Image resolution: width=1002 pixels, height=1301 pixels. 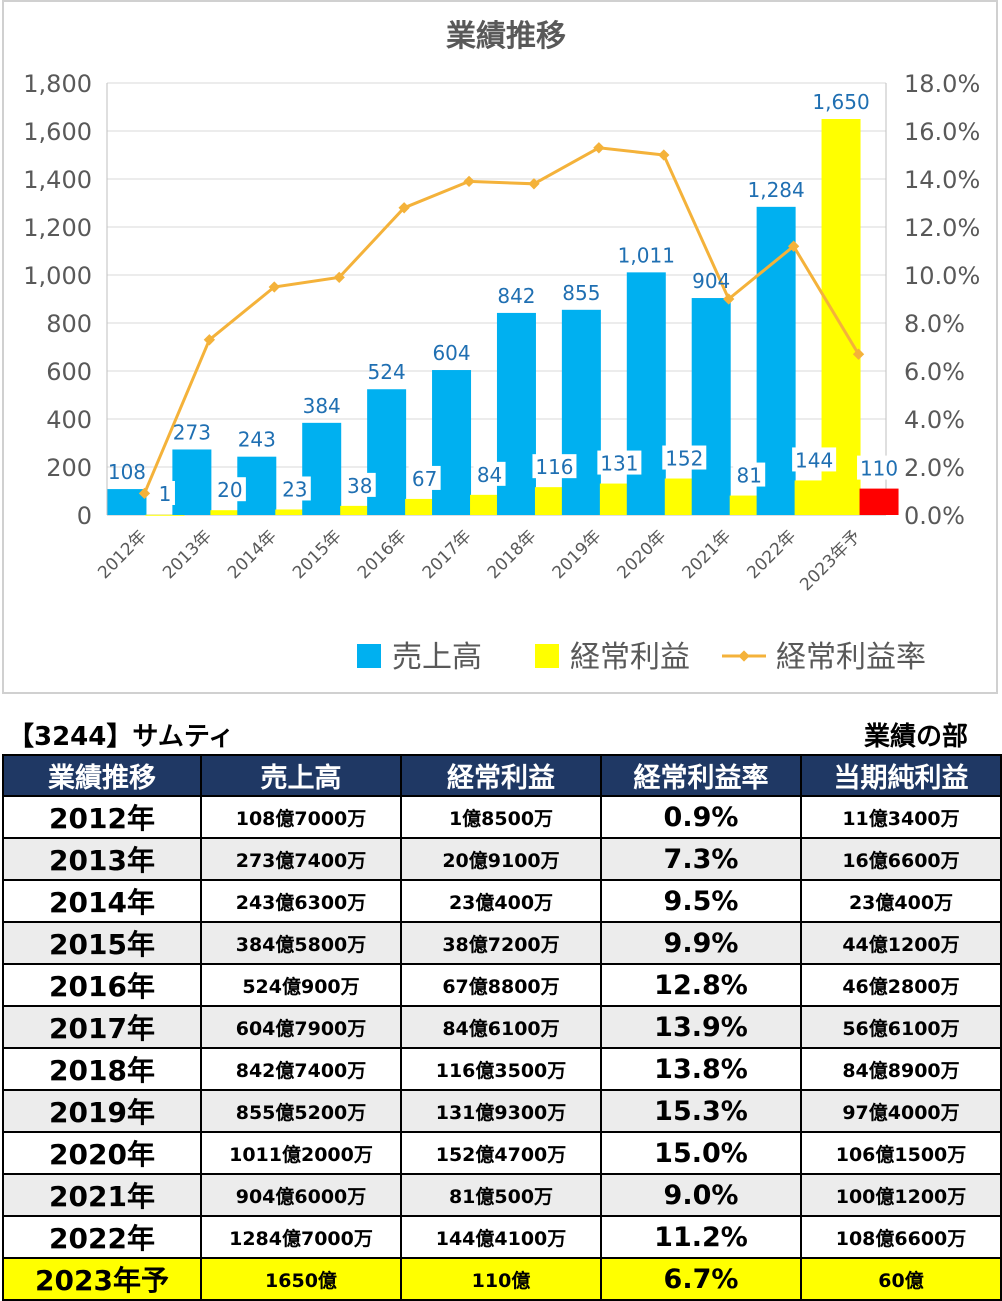 I want to click on y-left-tick-label: 0, so click(x=84, y=516).